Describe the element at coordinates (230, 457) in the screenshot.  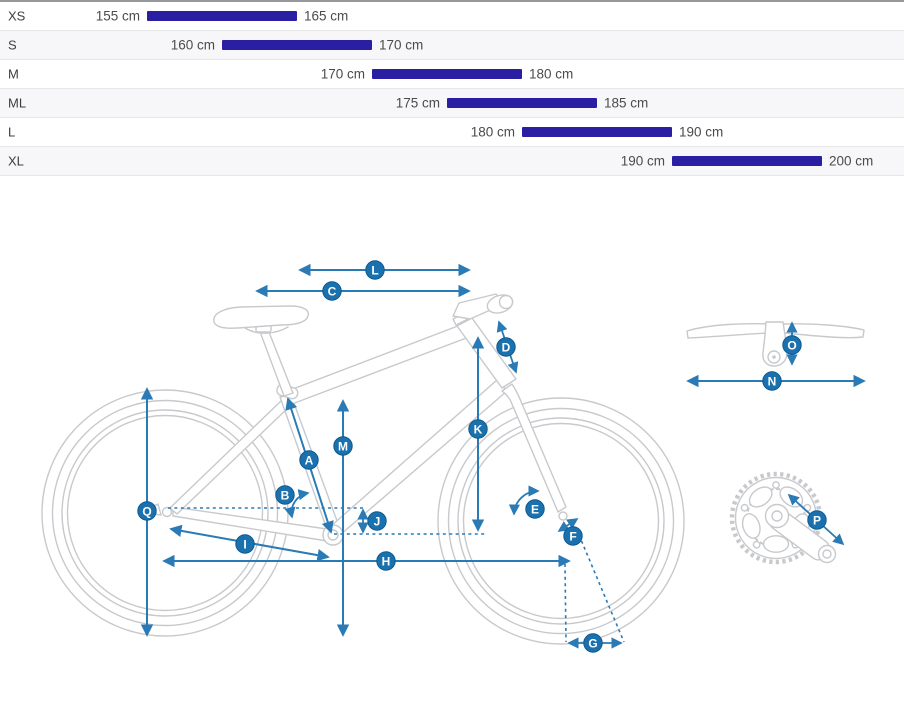
I see `seatstay` at that location.